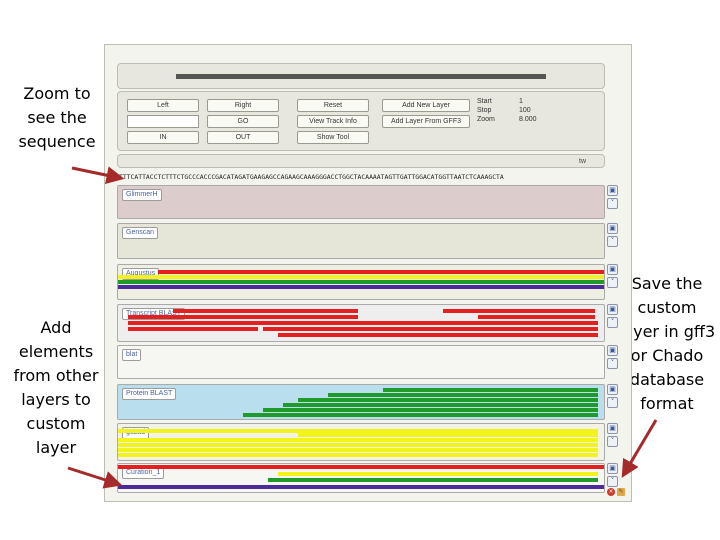  What do you see at coordinates (611, 492) in the screenshot?
I see `delete-x-icon: ×` at bounding box center [611, 492].